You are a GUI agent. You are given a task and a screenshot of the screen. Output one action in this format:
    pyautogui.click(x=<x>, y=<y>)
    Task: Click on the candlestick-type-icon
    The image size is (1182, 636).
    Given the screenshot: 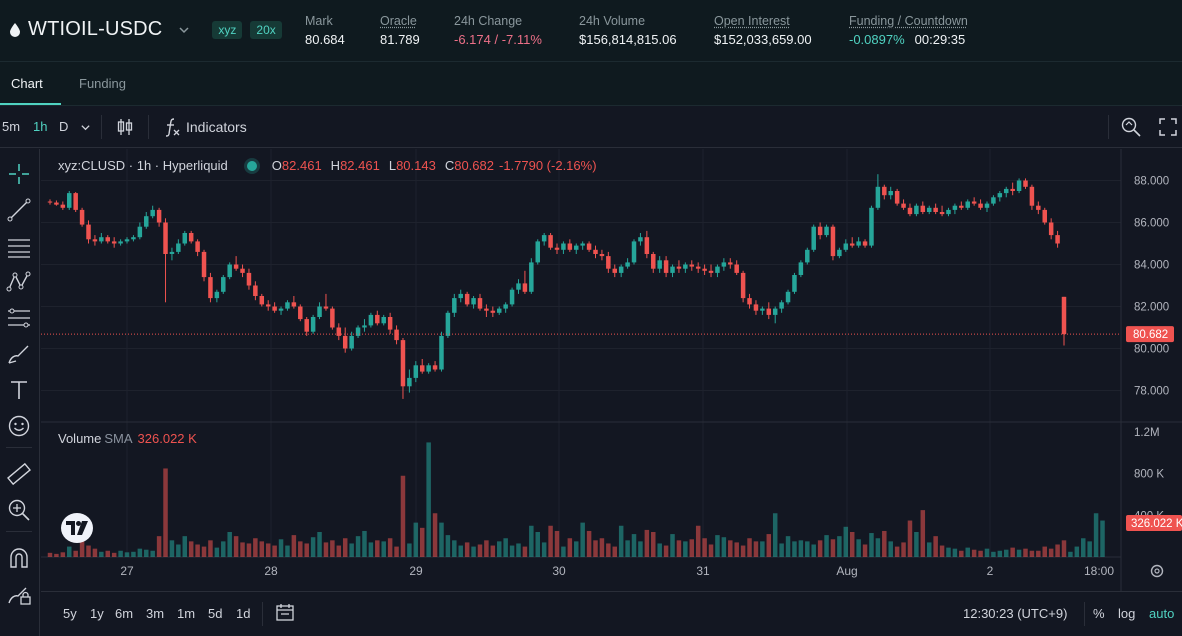 What is the action you would take?
    pyautogui.click(x=125, y=127)
    